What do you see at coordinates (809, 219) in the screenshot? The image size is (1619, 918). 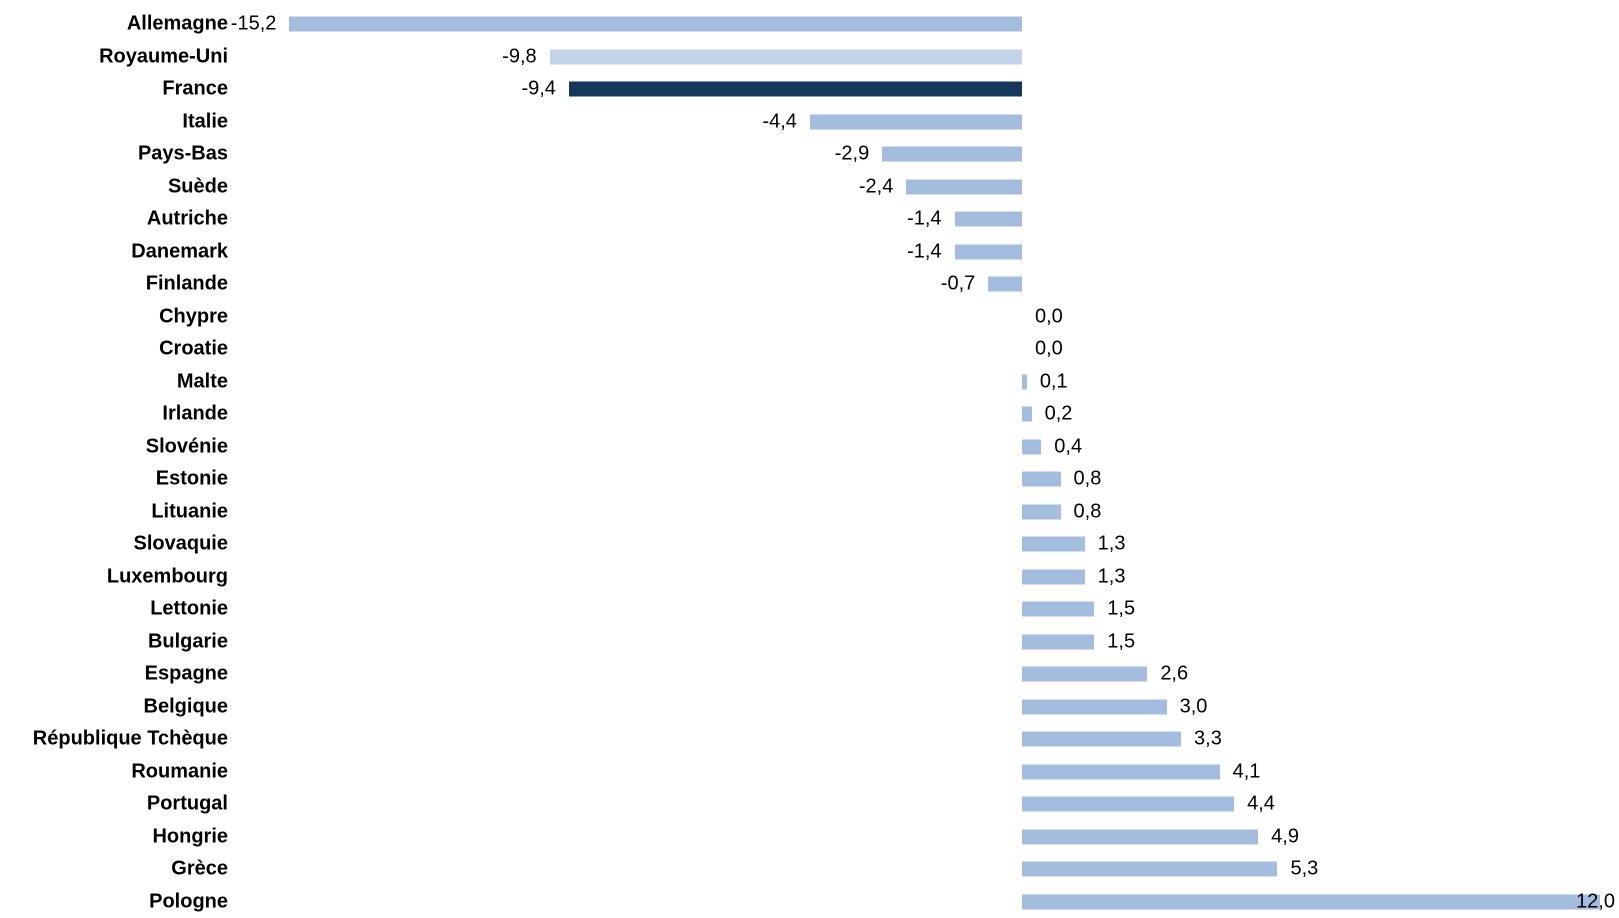 I see `chart-row: Autriche -1,4` at bounding box center [809, 219].